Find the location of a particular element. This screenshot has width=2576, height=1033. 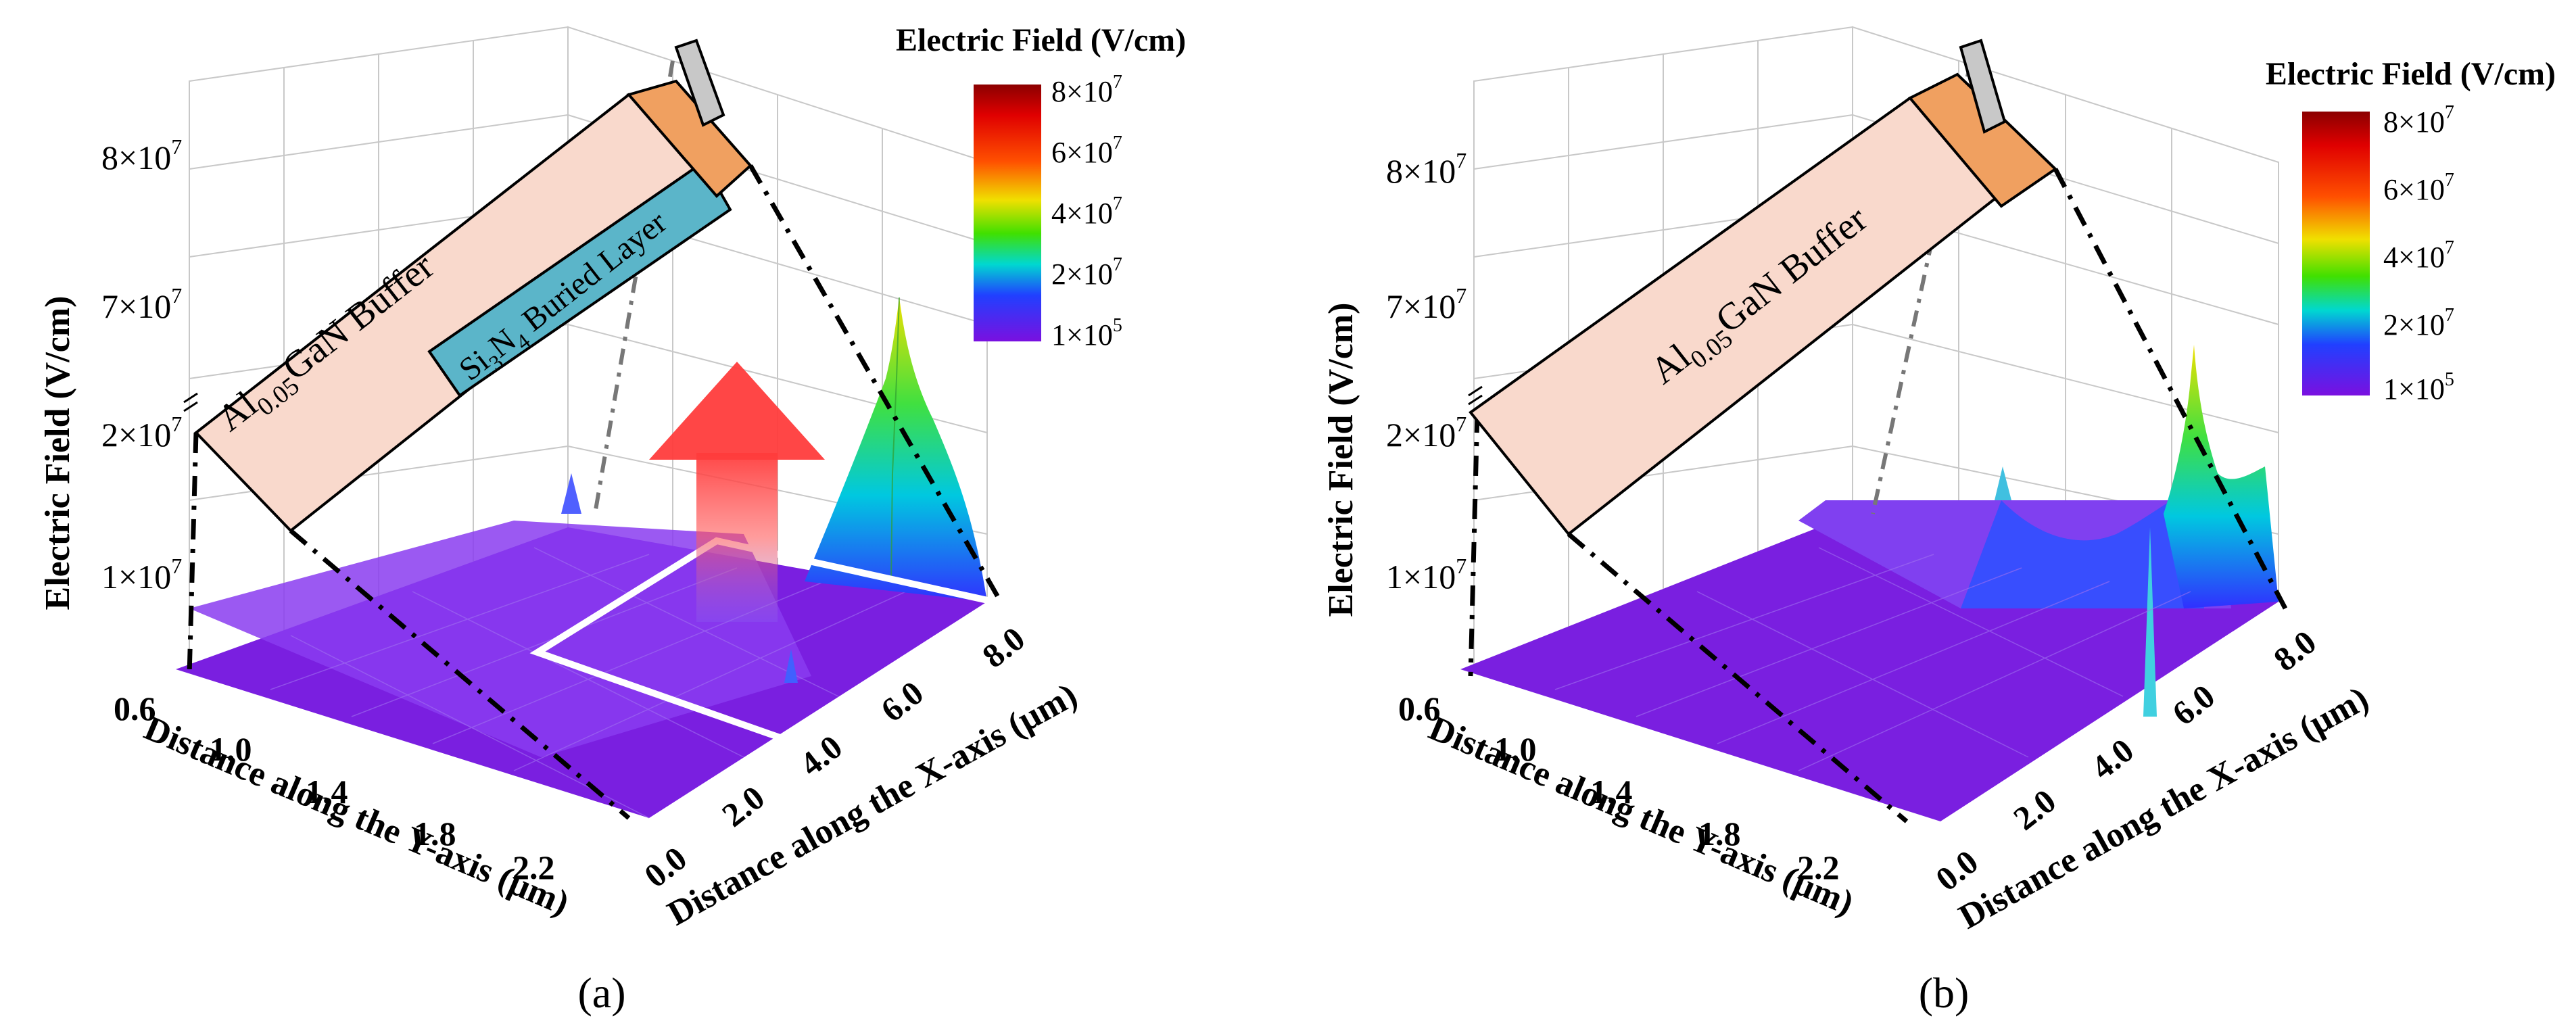

buried-layer-block is located at coordinates (579, 279).